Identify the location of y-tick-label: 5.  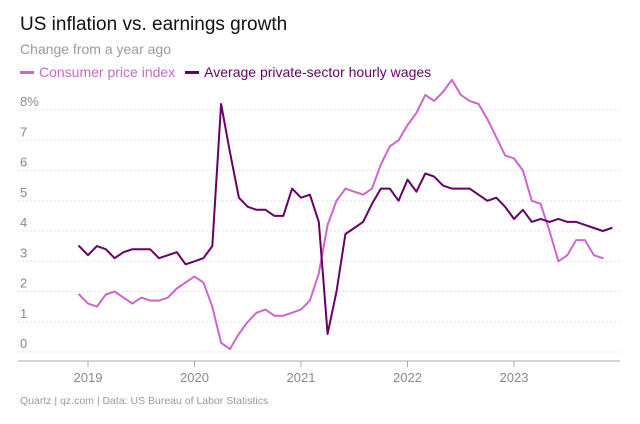
(23, 192).